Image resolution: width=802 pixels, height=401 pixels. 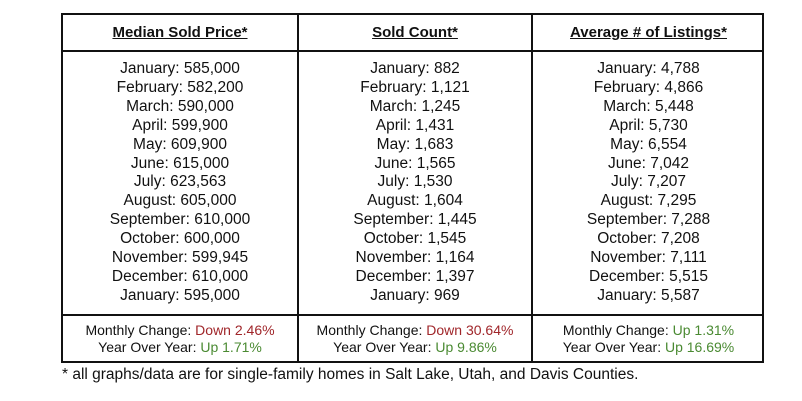 What do you see at coordinates (415, 87) in the screenshot?
I see `month-value-row: February: 1,121` at bounding box center [415, 87].